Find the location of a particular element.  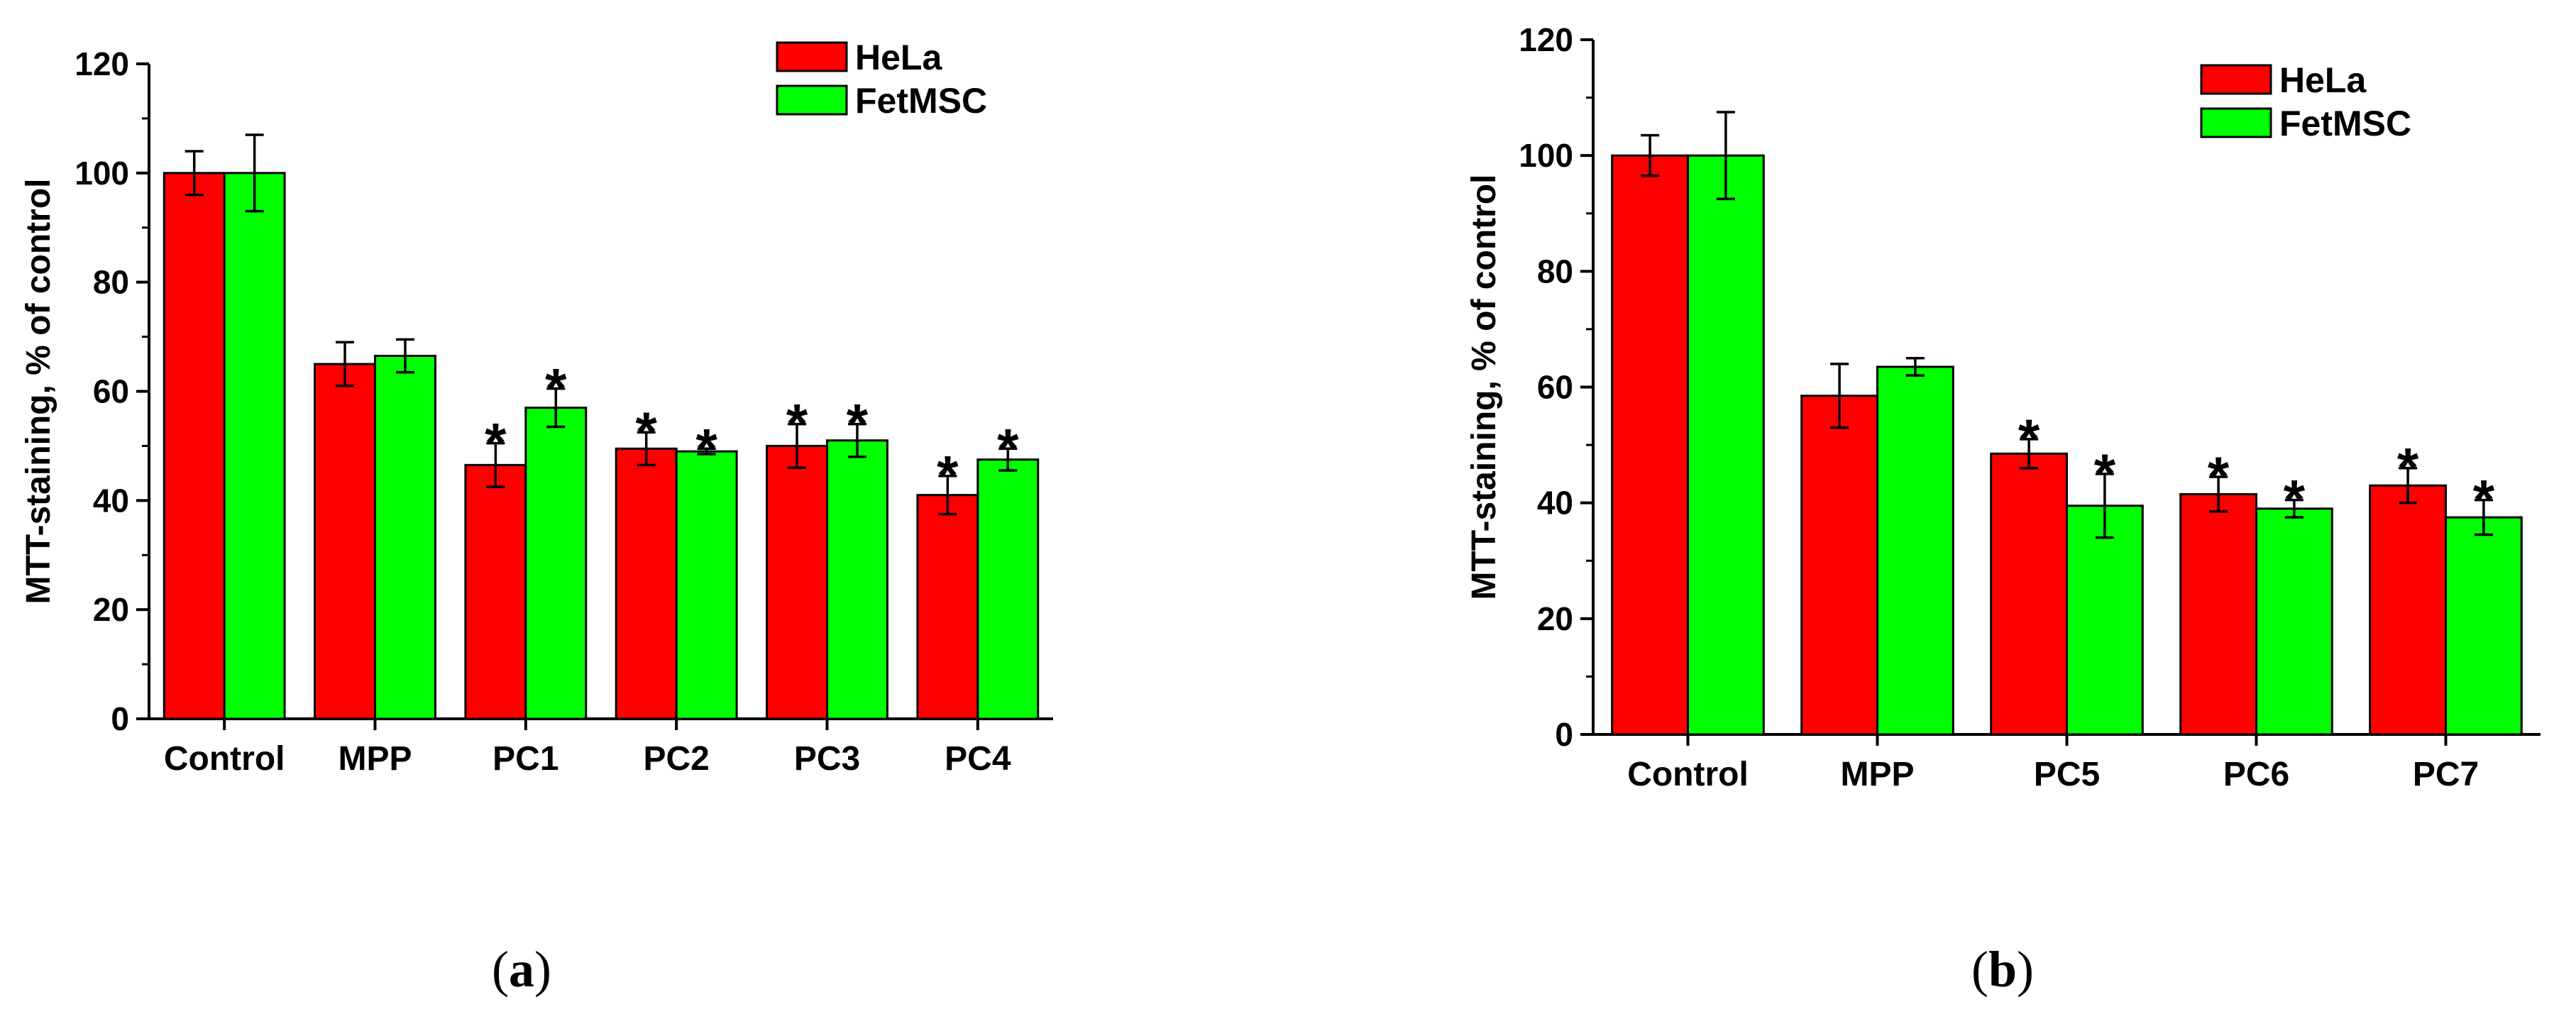

x-tick-label: PC6 is located at coordinates (2256, 774).